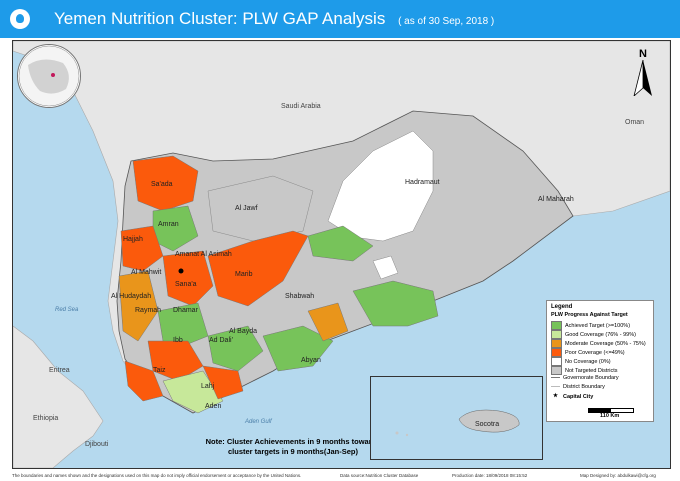  What do you see at coordinates (175, 361) in the screenshot?
I see `region-ibb` at bounding box center [175, 361].